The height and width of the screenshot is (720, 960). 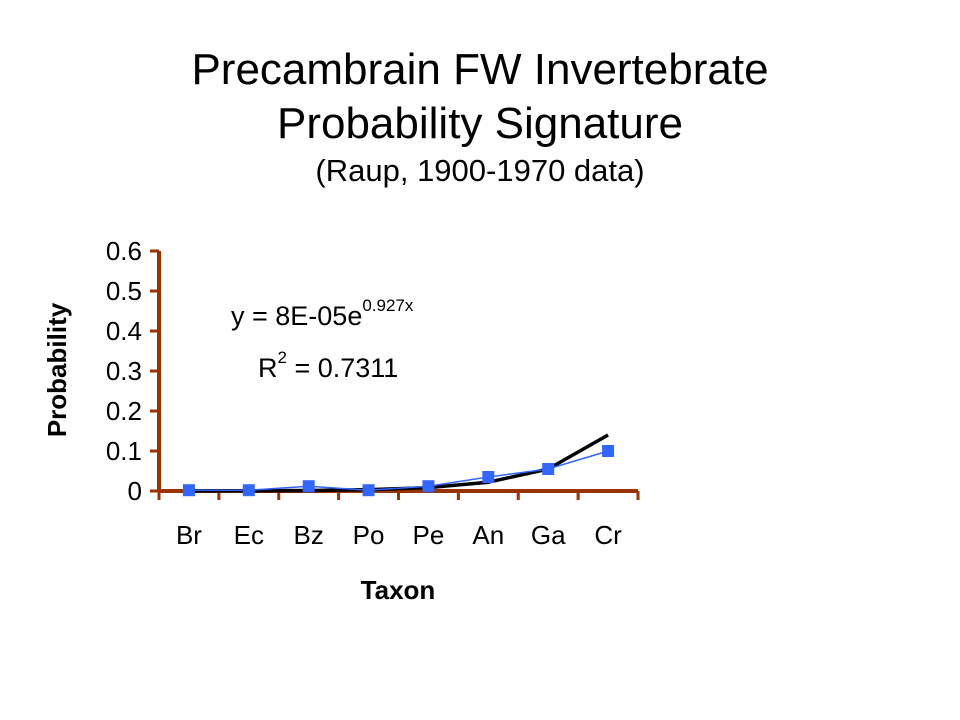 I want to click on y-tick-label: 0.4, so click(x=124, y=331).